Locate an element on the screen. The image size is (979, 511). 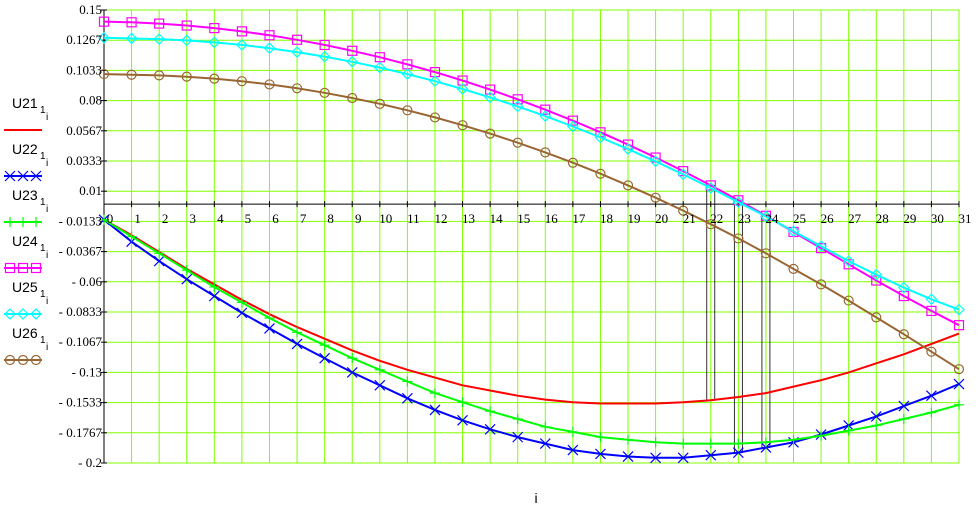
y-tick-label: - 0.0133 is located at coordinates (80, 220).